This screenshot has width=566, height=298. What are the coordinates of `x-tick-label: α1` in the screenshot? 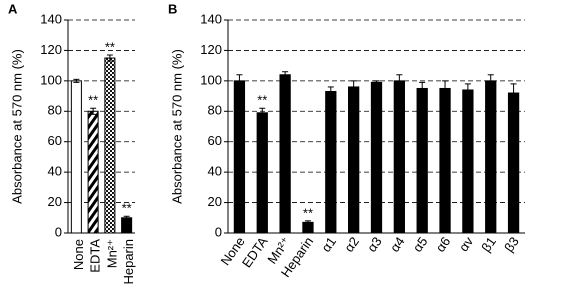 It's located at (328, 244).